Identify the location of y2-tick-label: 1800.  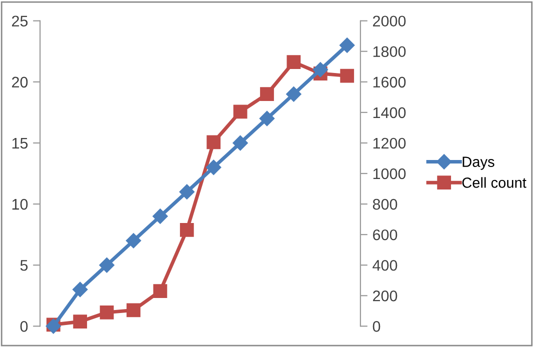
(389, 52).